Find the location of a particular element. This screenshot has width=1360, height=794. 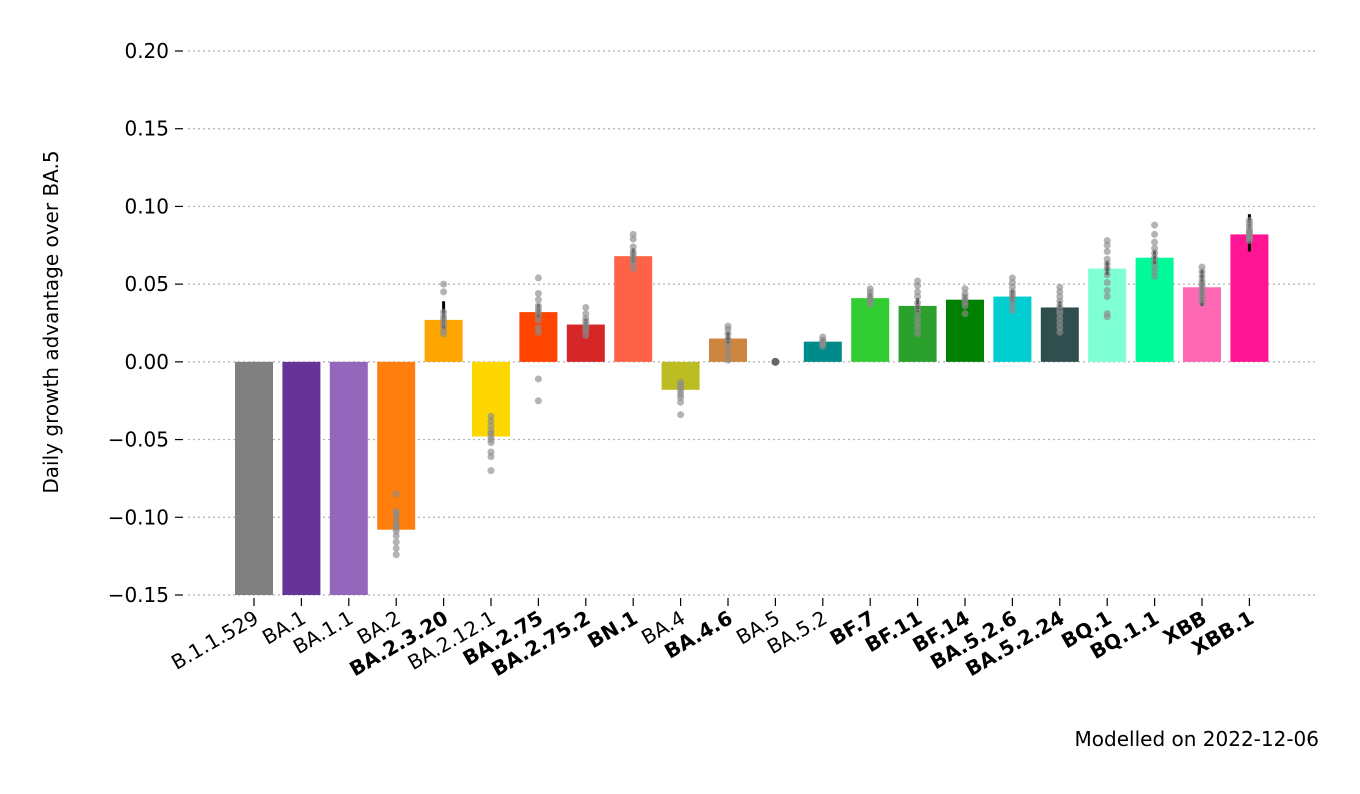

y-tick-label: 0.05 is located at coordinates (146, 284).